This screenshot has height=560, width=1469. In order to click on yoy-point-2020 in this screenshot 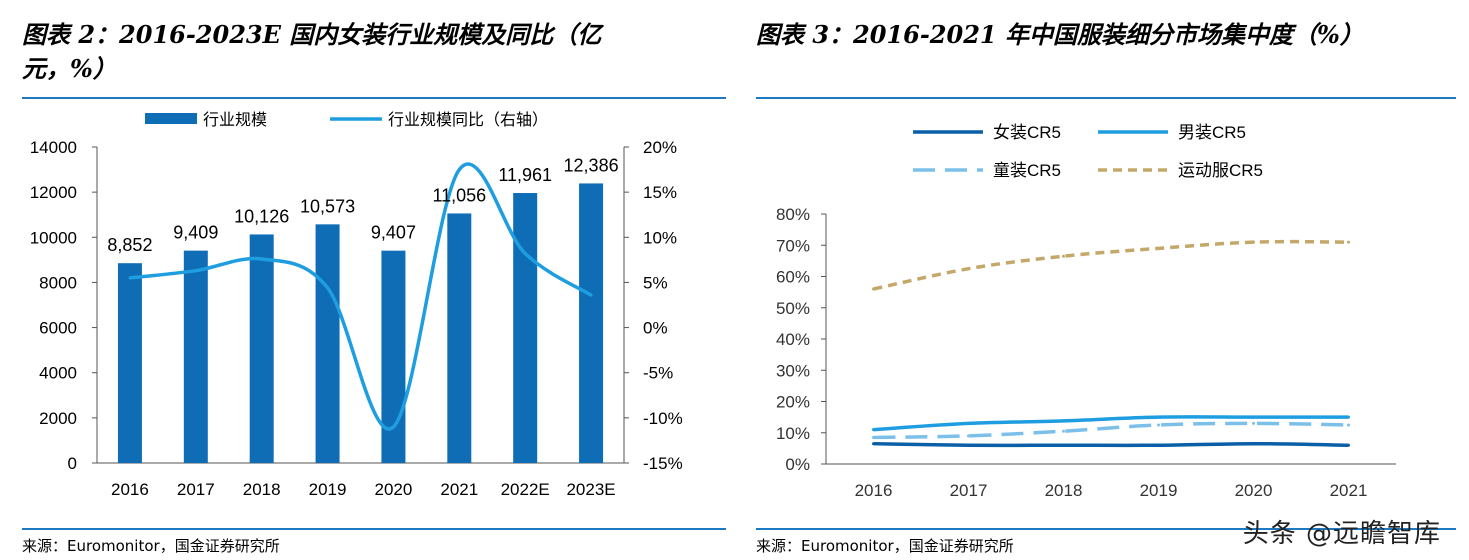, I will do `click(393, 427)`.